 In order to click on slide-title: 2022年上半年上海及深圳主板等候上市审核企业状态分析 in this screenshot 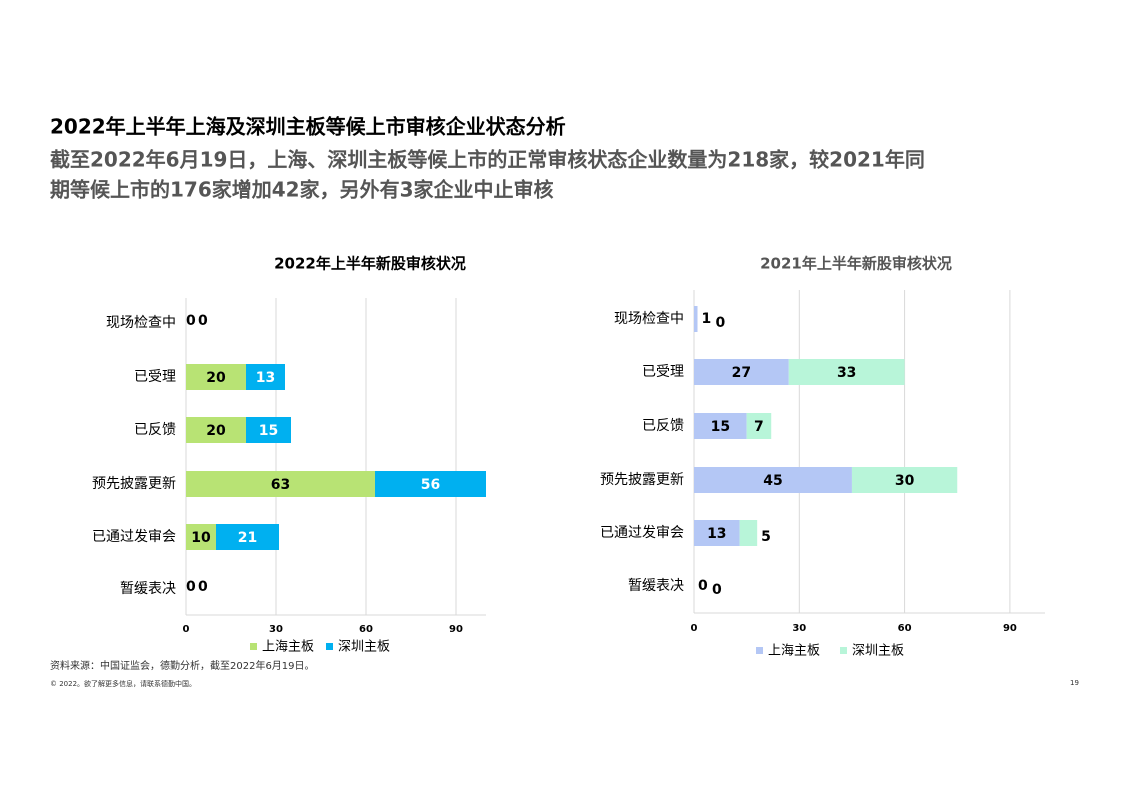, I will do `click(308, 127)`.